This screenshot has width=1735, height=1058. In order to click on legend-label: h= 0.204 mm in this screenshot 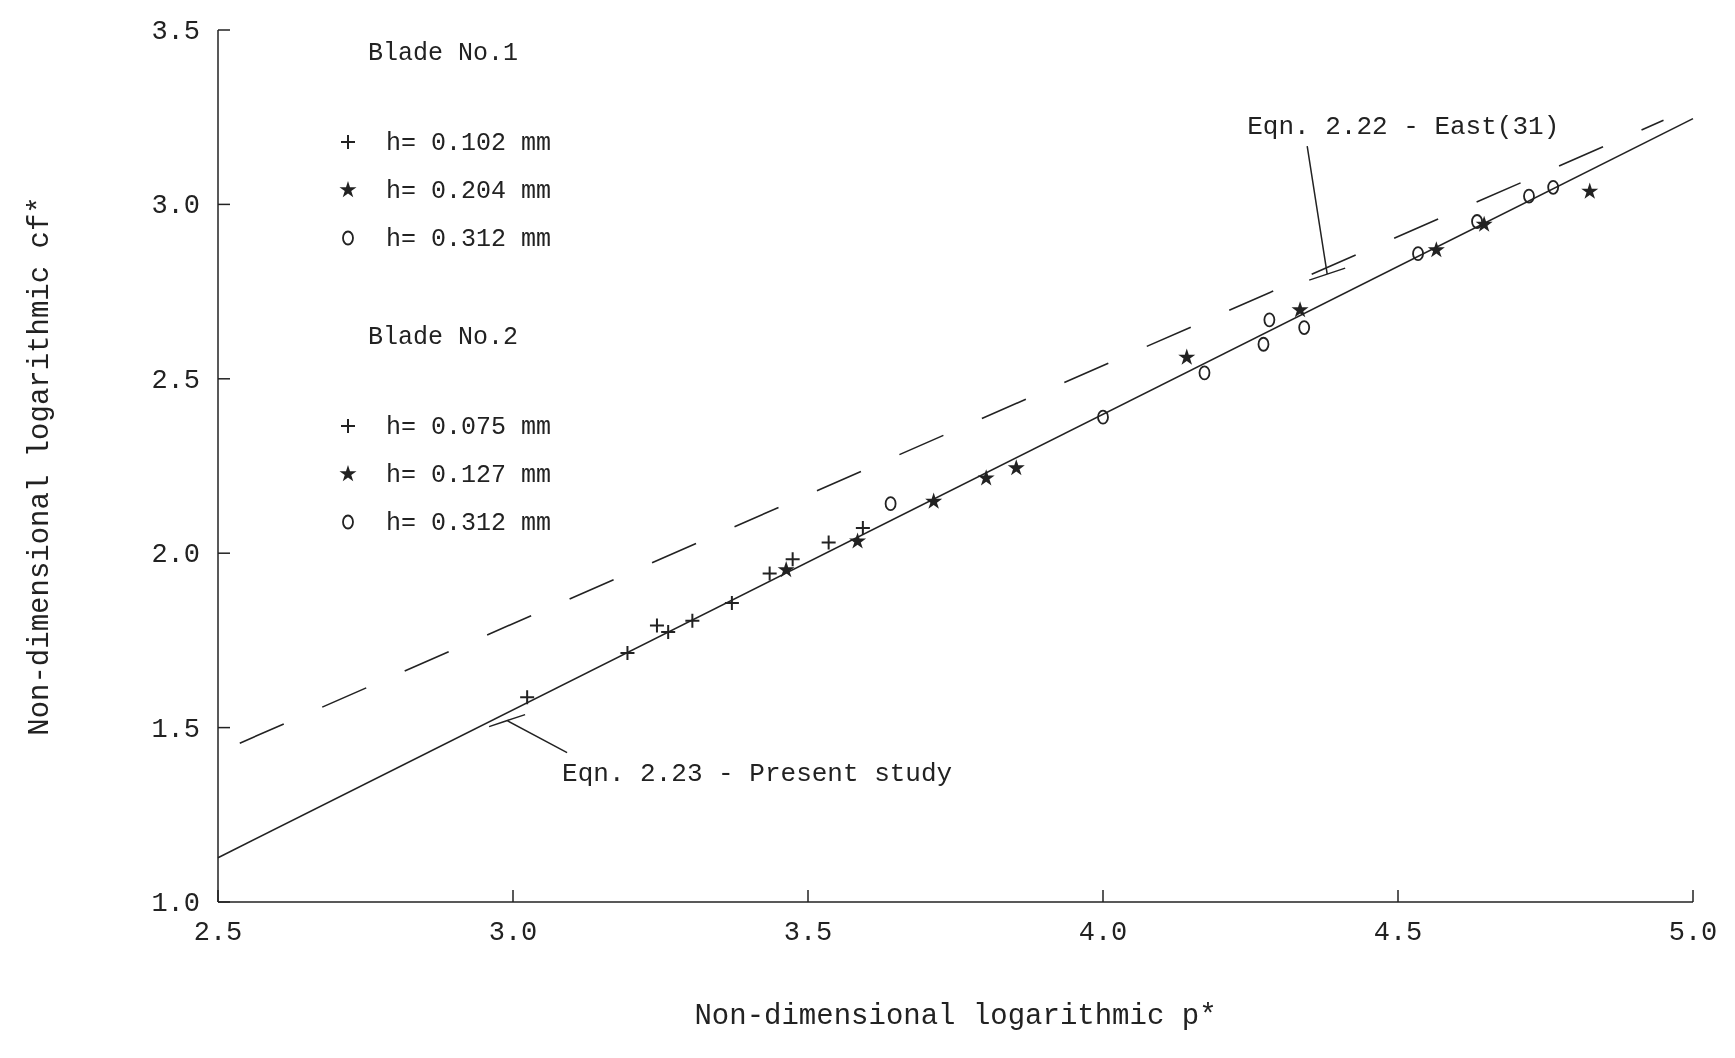, I will do `click(469, 191)`.